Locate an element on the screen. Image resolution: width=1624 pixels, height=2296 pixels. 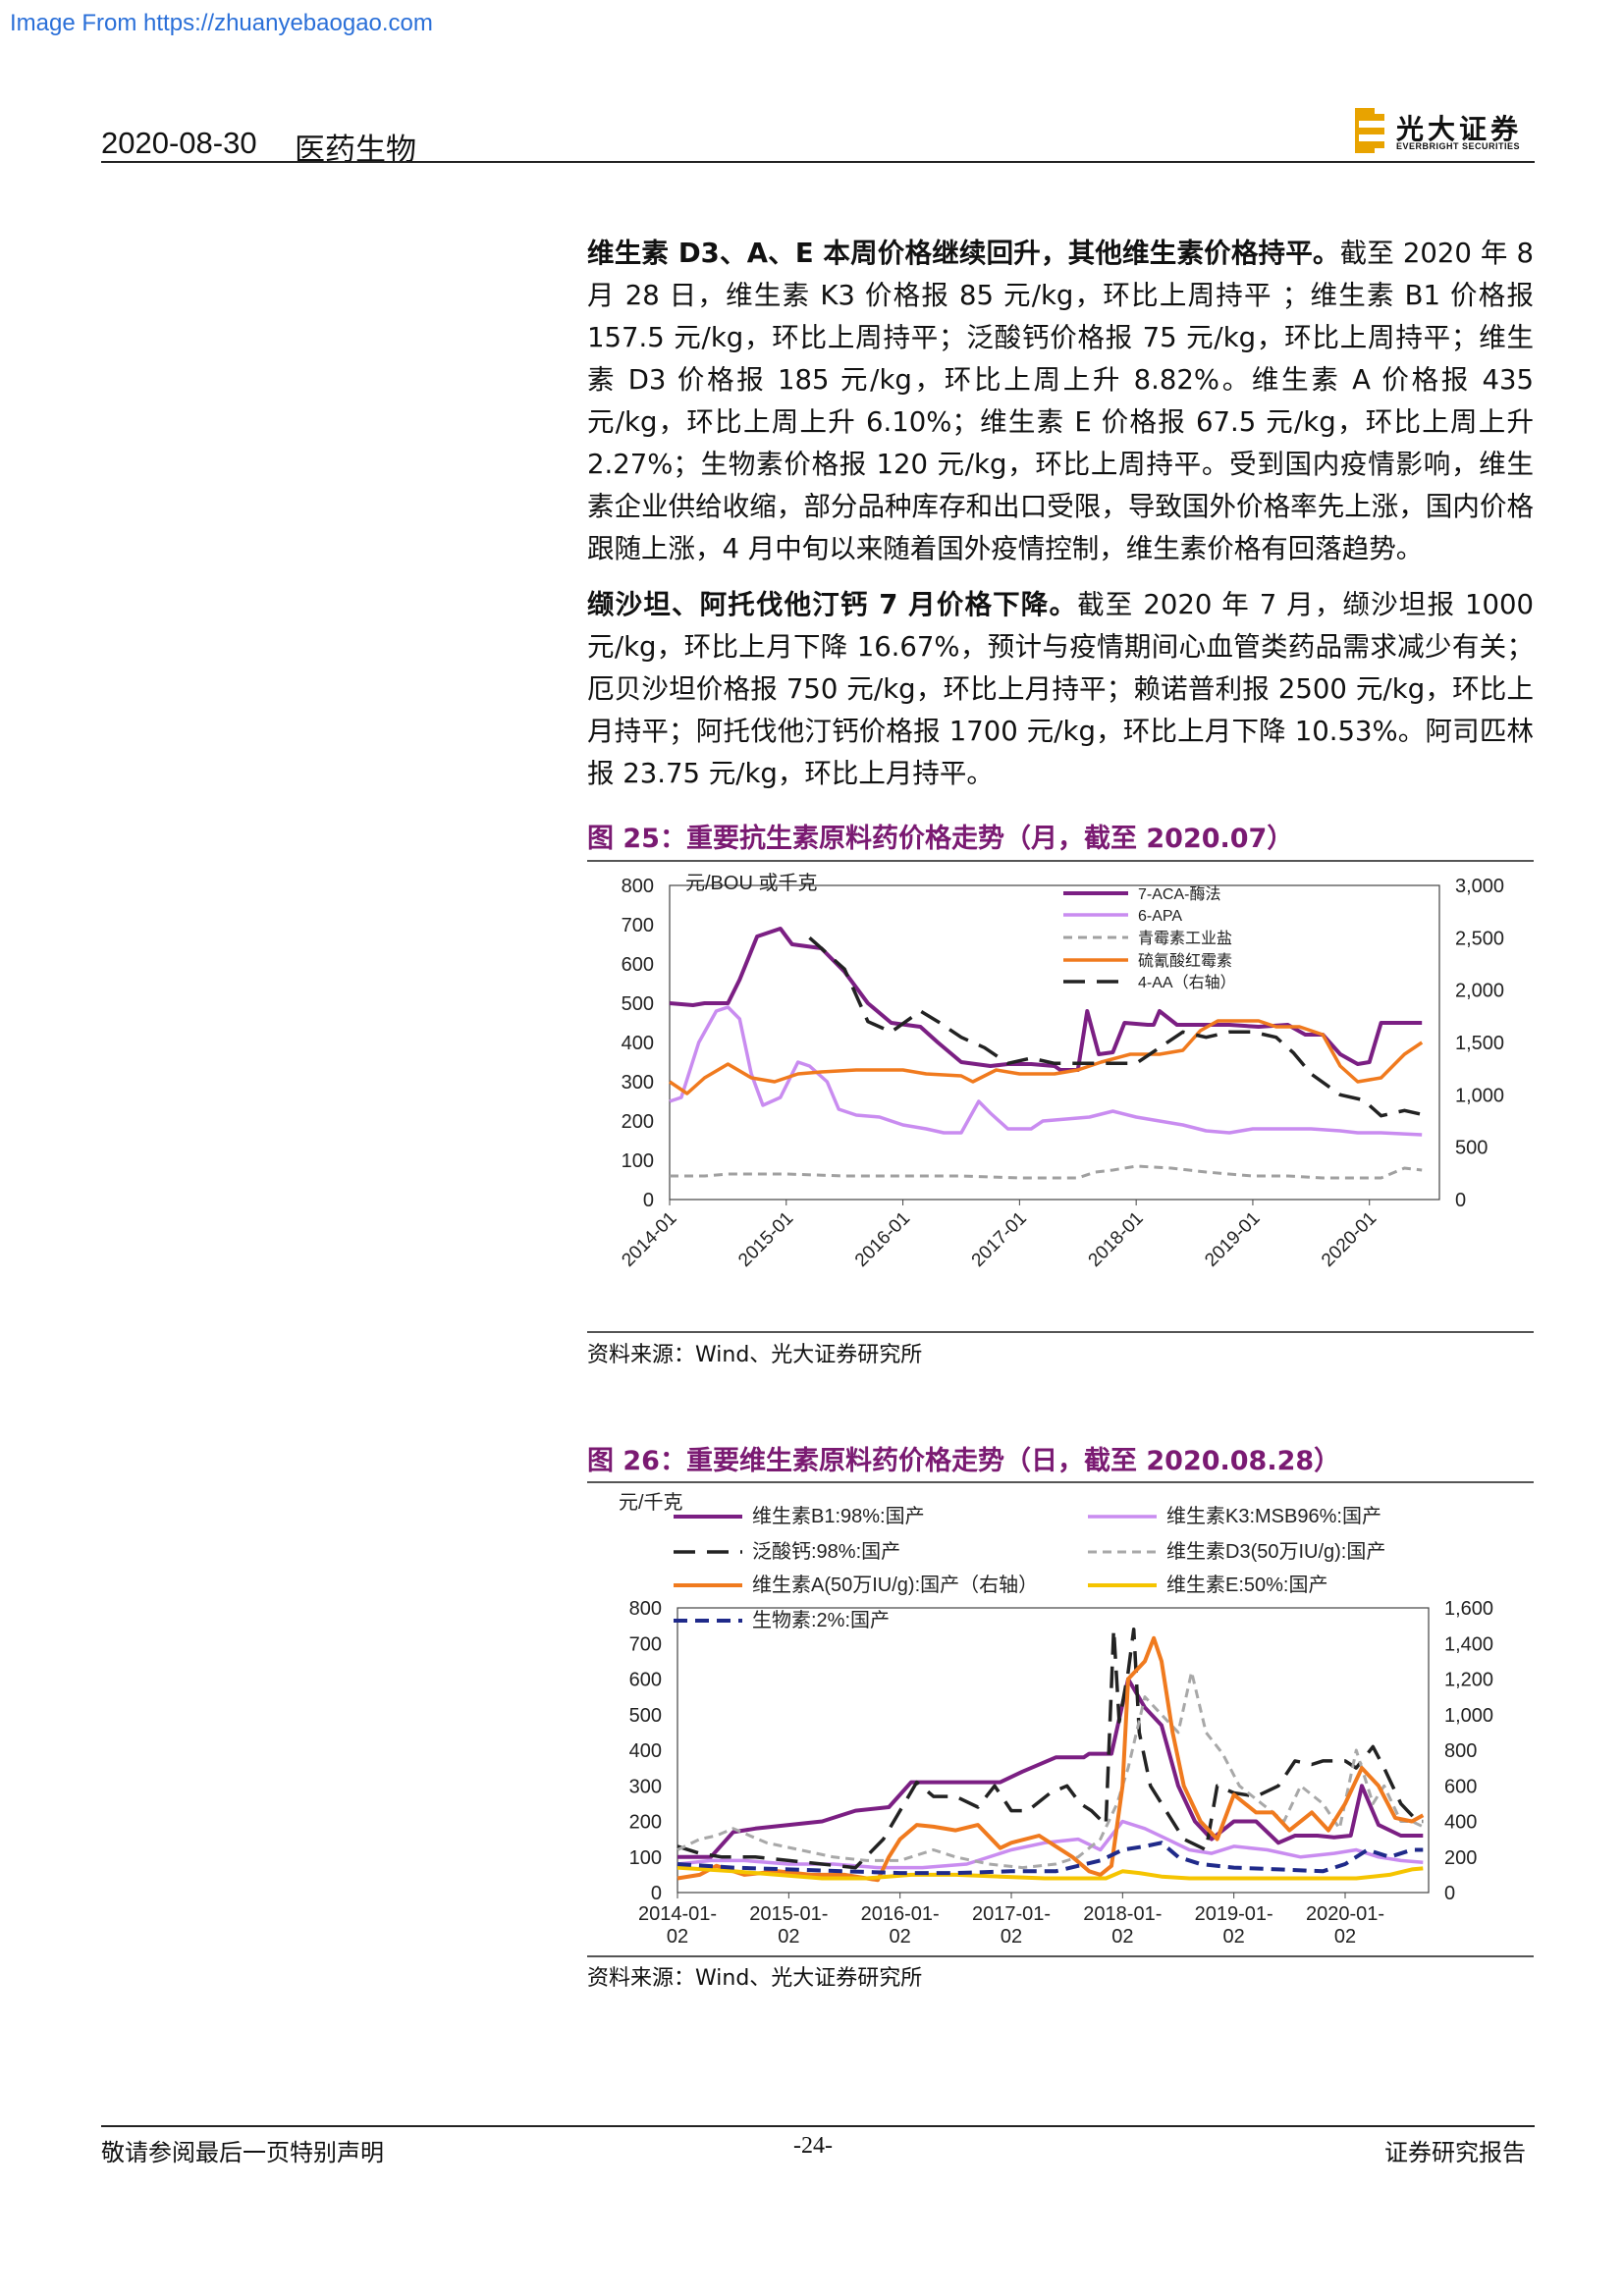
footer-disclaimer: 敬请参阅最后一页特别声明 is located at coordinates (242, 2152).